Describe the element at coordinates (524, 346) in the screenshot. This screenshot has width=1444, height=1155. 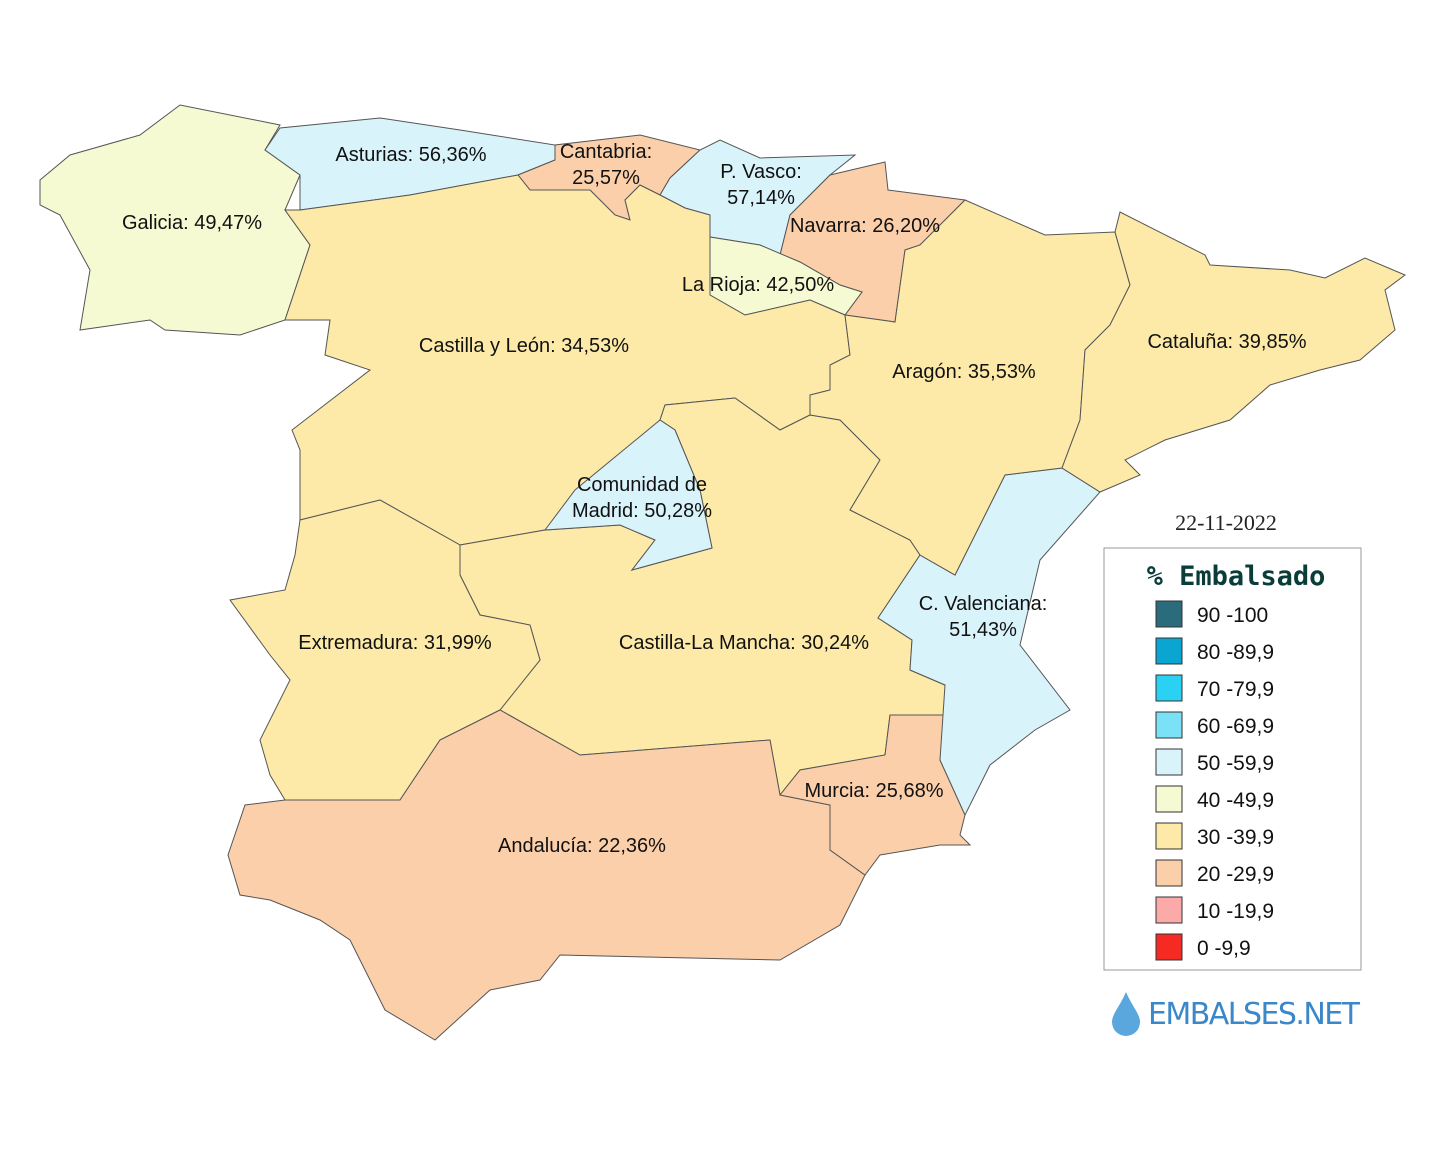
I see `region-label: Castilla y León: 34,53%` at that location.